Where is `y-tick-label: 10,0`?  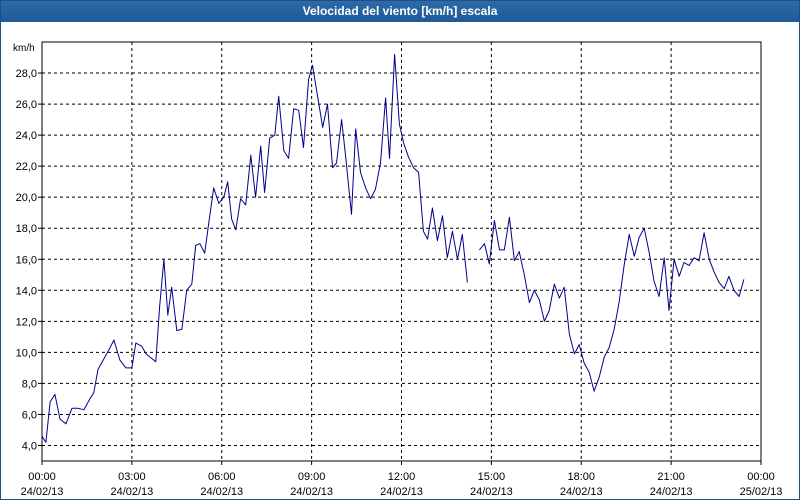 y-tick-label: 10,0 is located at coordinates (26, 353).